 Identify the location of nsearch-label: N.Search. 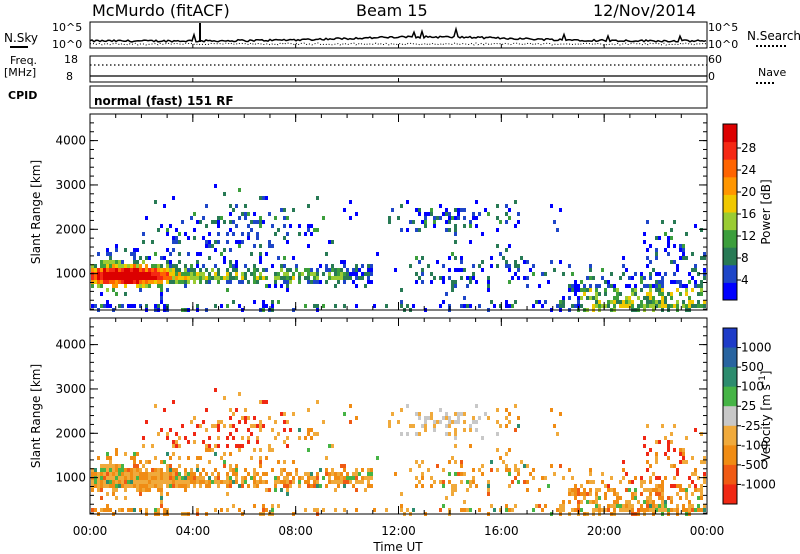
(773, 36).